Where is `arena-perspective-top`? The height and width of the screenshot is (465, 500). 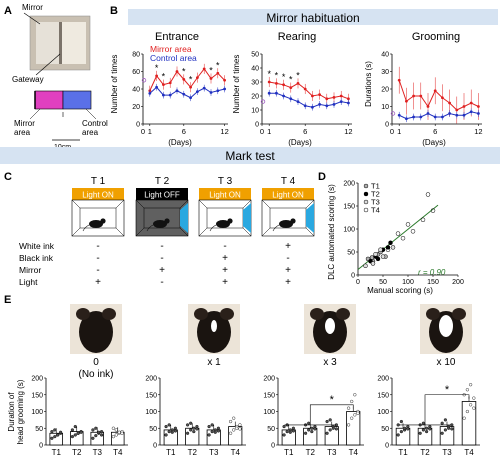
arena-perspective-top is located at coordinates (162, 204).